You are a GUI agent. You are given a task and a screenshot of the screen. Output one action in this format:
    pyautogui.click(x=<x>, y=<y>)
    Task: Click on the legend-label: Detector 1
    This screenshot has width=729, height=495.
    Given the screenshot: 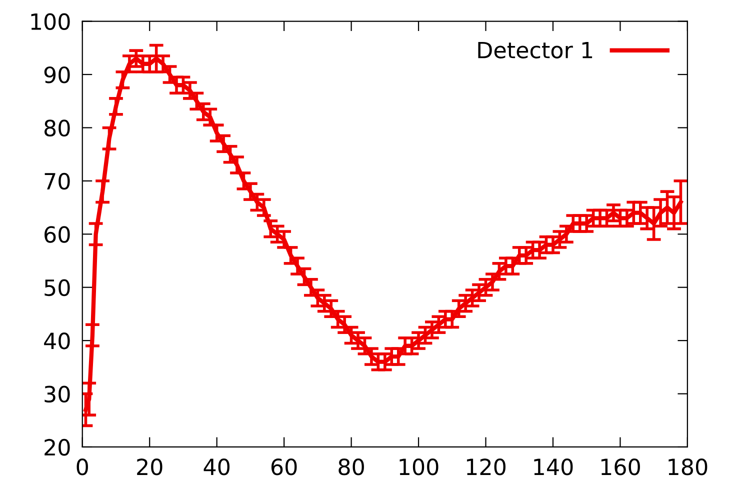 What is the action you would take?
    pyautogui.click(x=535, y=50)
    